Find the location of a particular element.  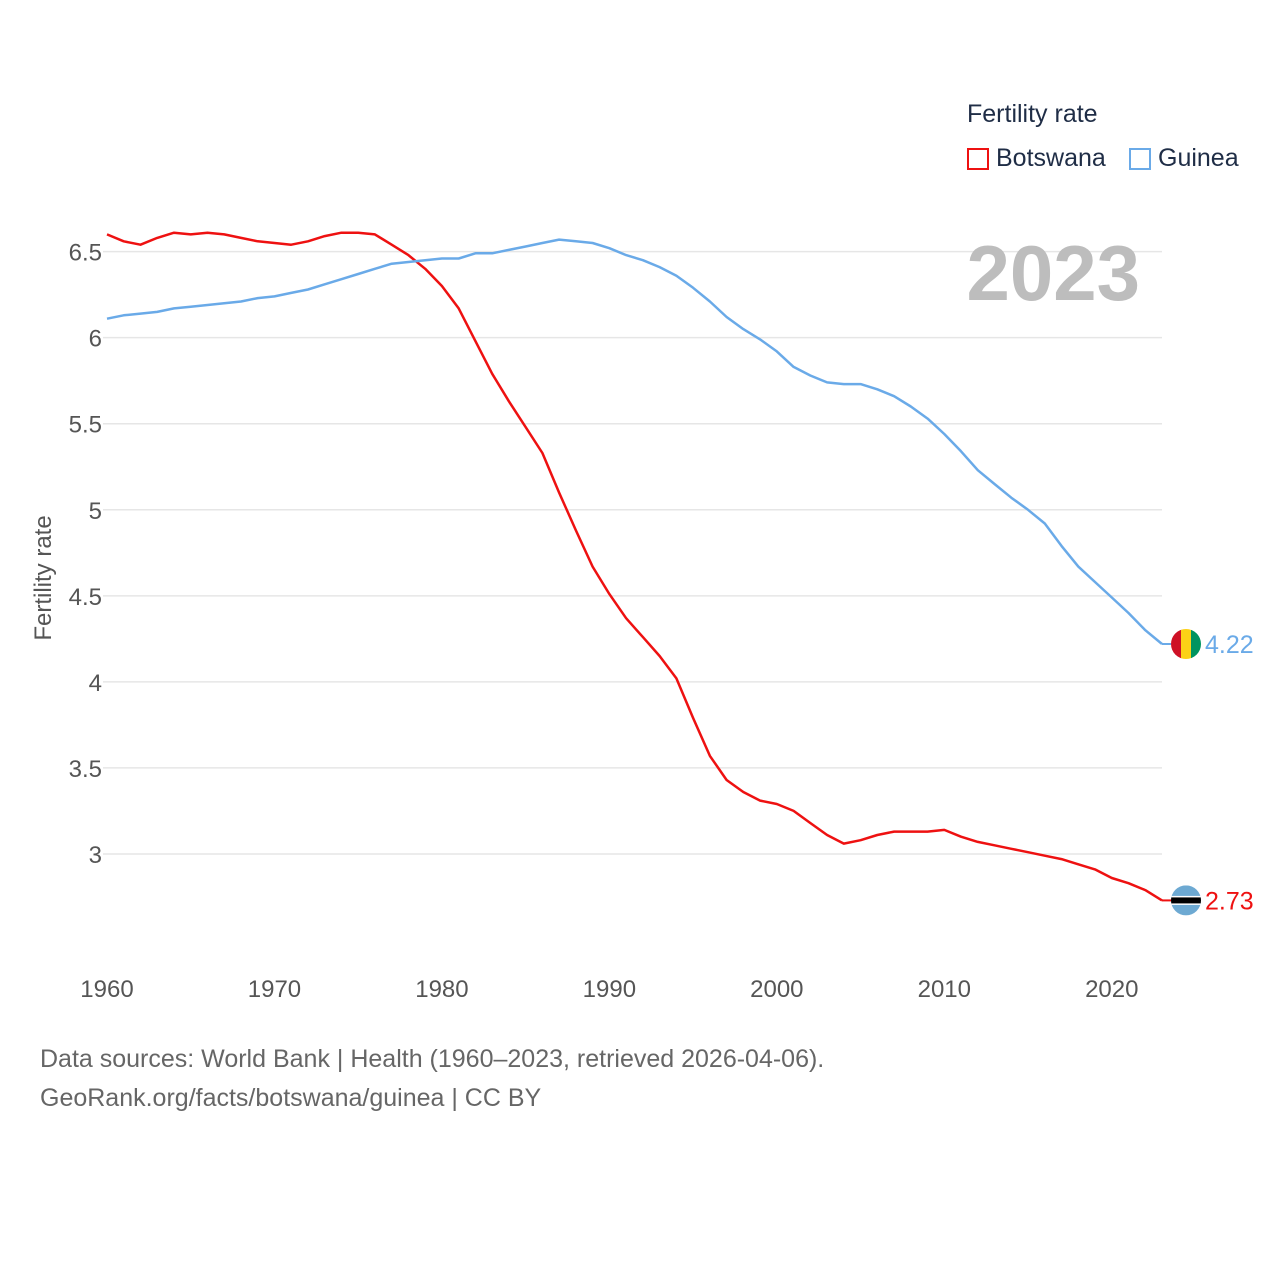

y-tick-label: 5 is located at coordinates (95, 511).